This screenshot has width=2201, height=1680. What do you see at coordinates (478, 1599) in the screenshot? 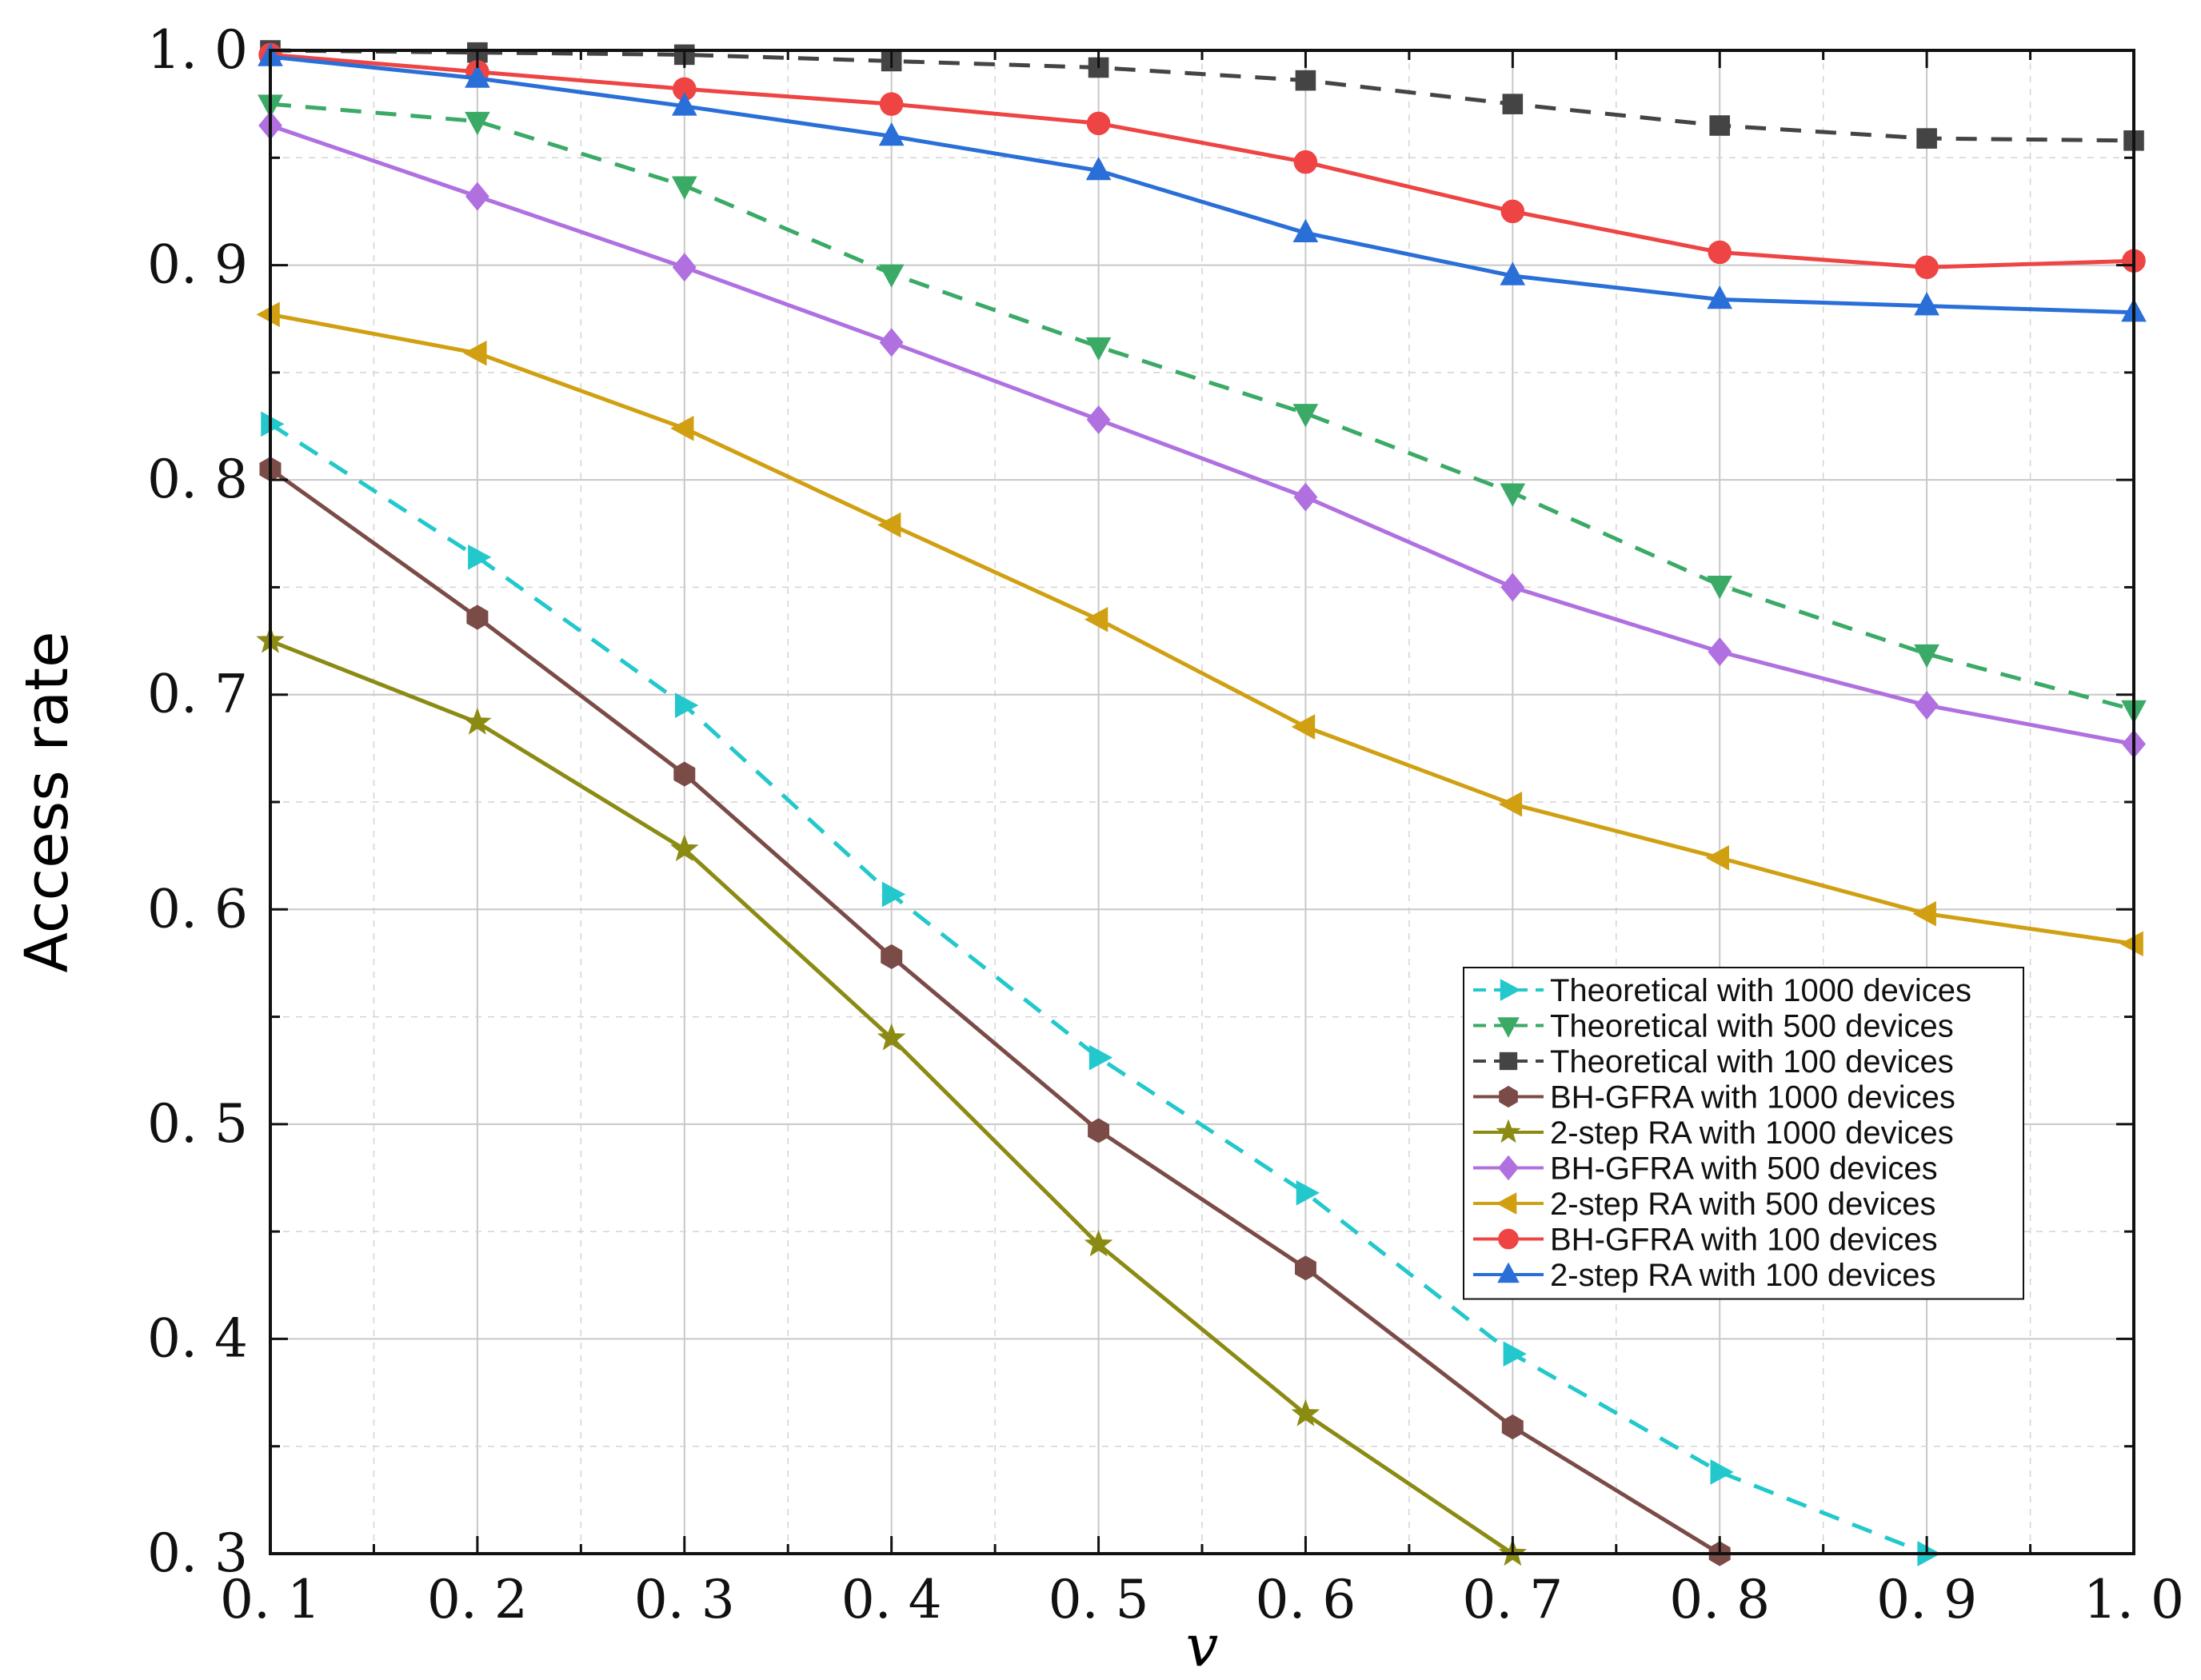
I see `x-tick-label: 0. 2` at bounding box center [478, 1599].